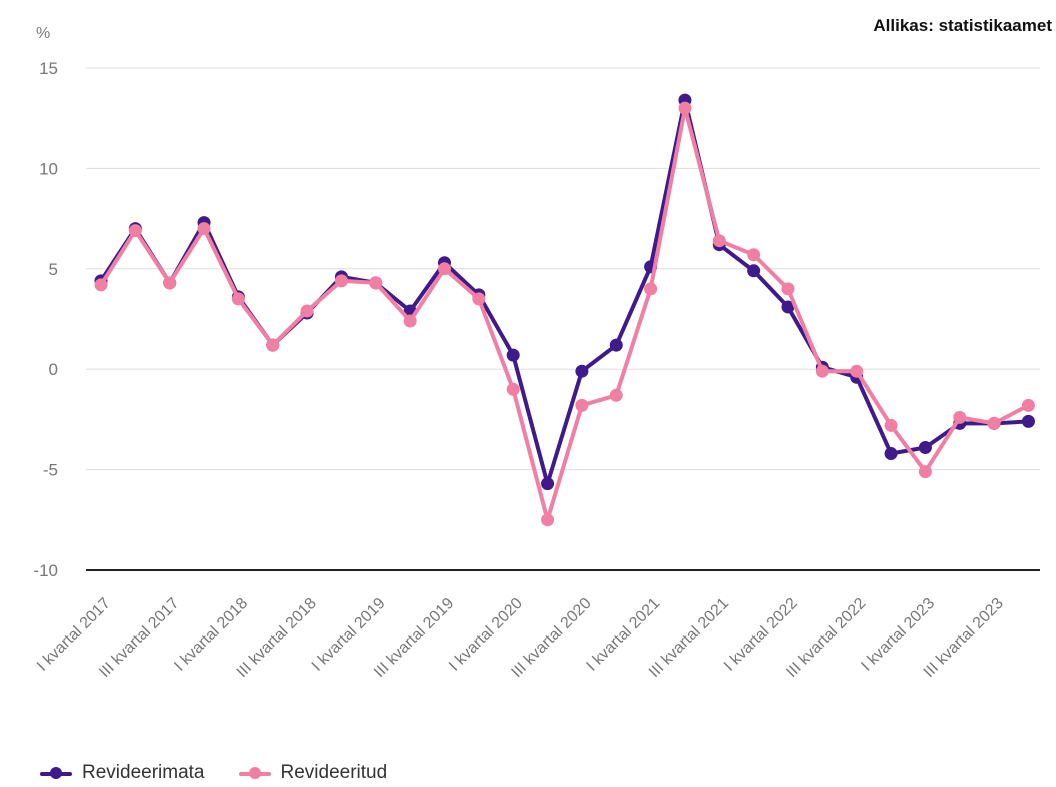 The height and width of the screenshot is (787, 1056). I want to click on legend-item-revideerimata: Revideerimata, so click(122, 773).